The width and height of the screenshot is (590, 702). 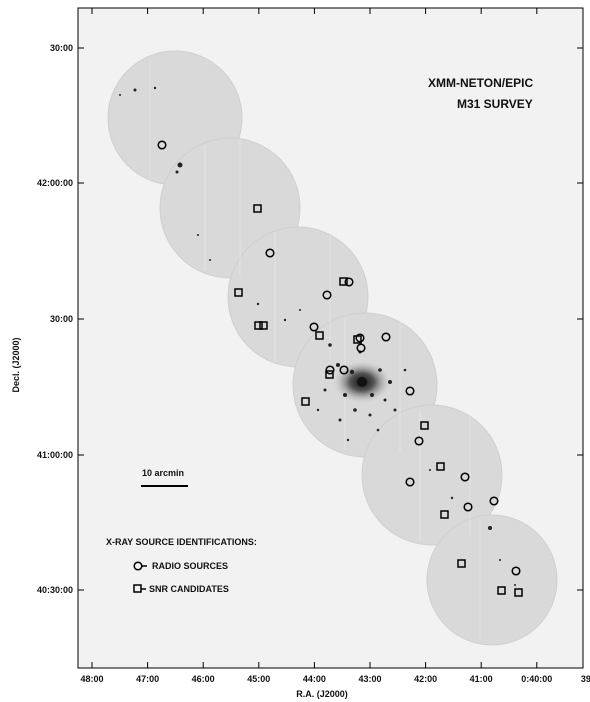 I want to click on y-tick-label: 42:00:00, so click(x=55, y=183).